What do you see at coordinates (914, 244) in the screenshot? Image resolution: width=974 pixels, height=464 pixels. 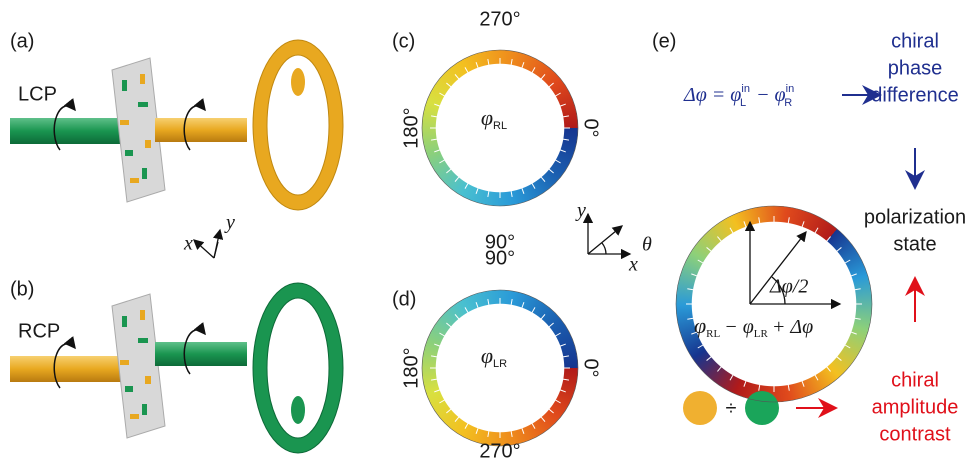 I see `text-line: state` at bounding box center [914, 244].